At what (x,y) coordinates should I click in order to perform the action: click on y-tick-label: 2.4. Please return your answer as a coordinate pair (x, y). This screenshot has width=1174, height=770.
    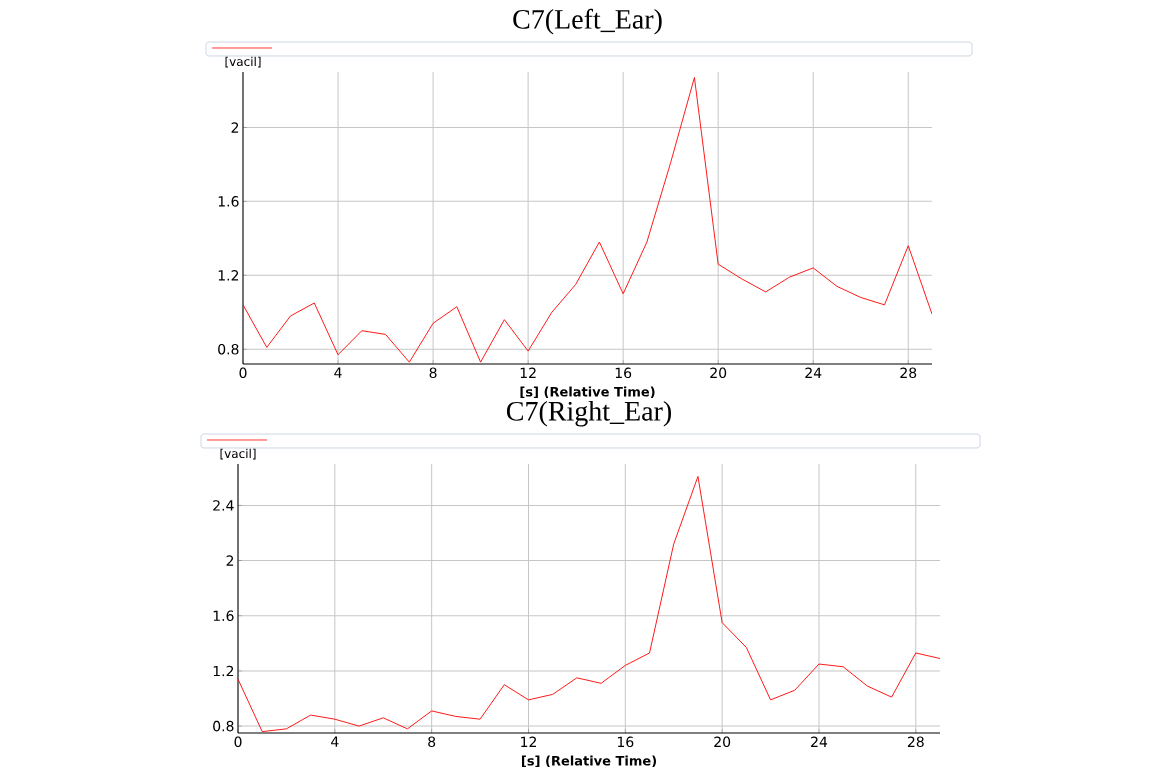
    Looking at the image, I should click on (223, 505).